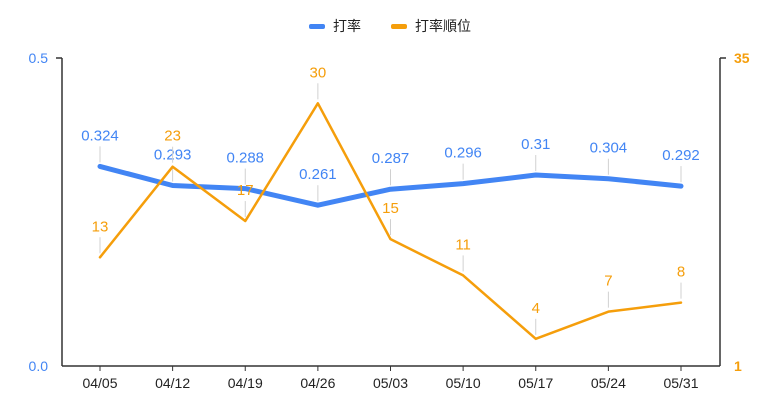  Describe the element at coordinates (318, 72) in the screenshot. I see `data-label-1-3: 30` at that location.